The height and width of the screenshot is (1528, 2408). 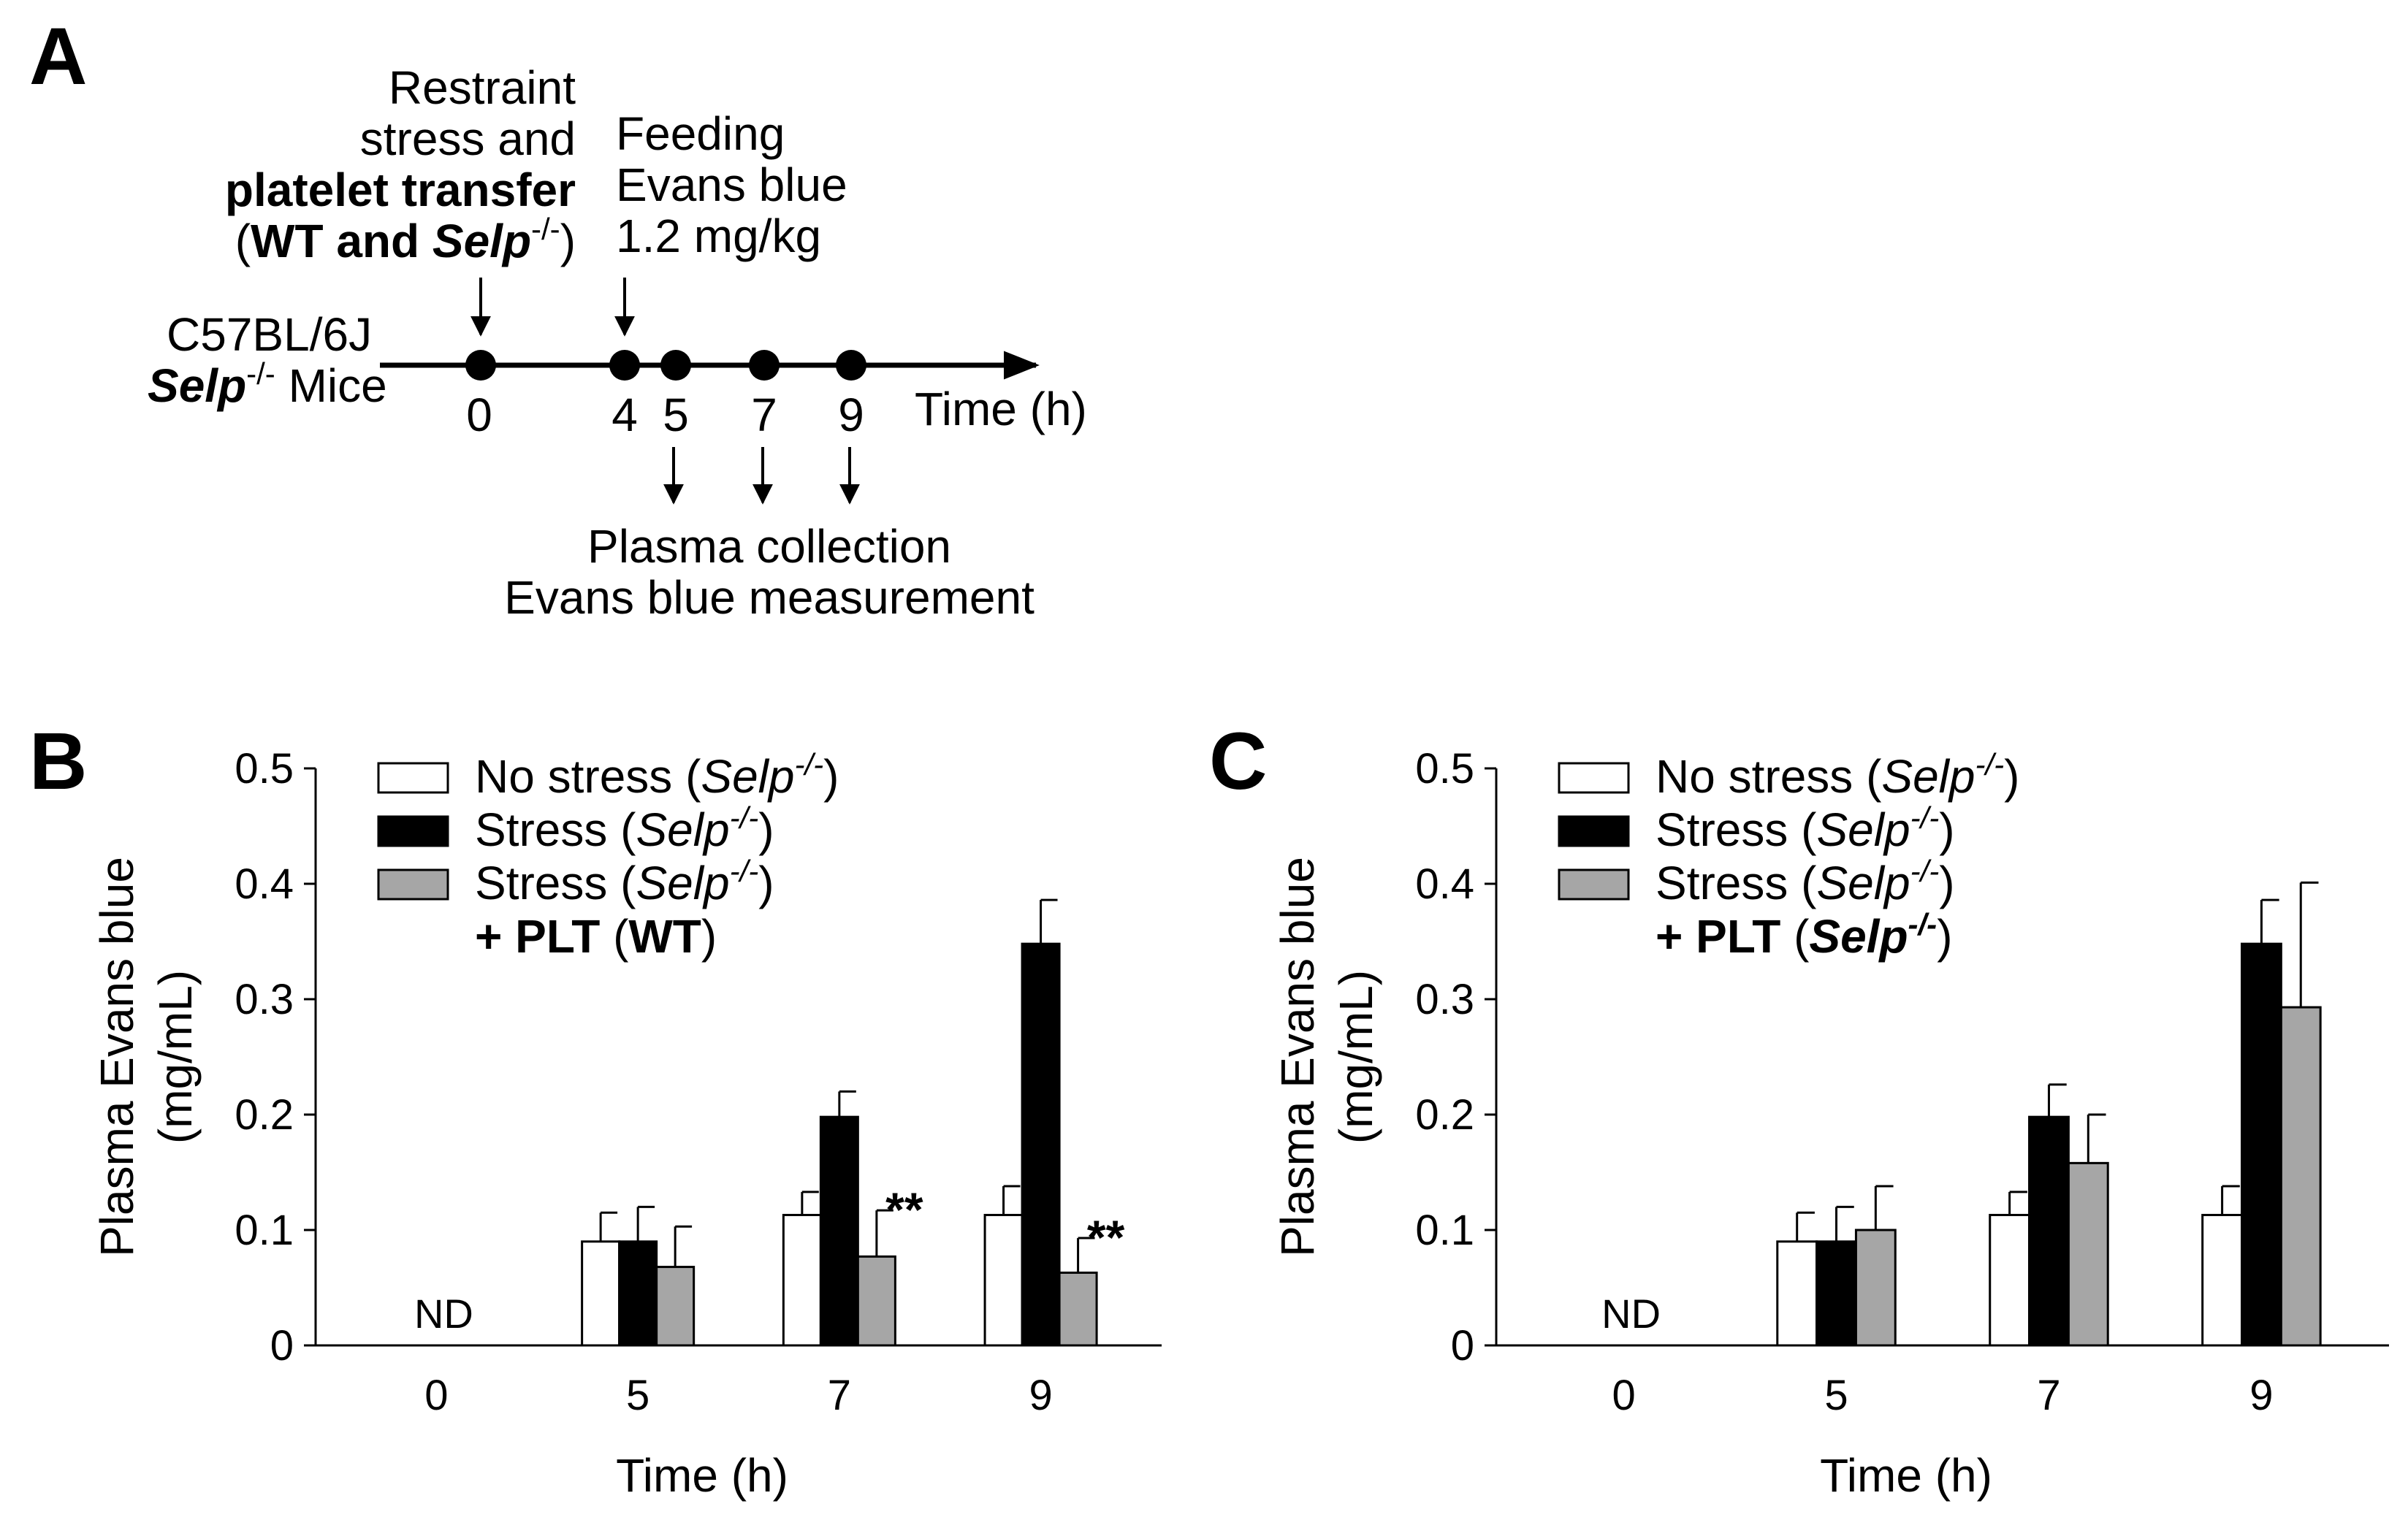 What do you see at coordinates (58, 57) in the screenshot?
I see `panel-letter-a: A` at bounding box center [58, 57].